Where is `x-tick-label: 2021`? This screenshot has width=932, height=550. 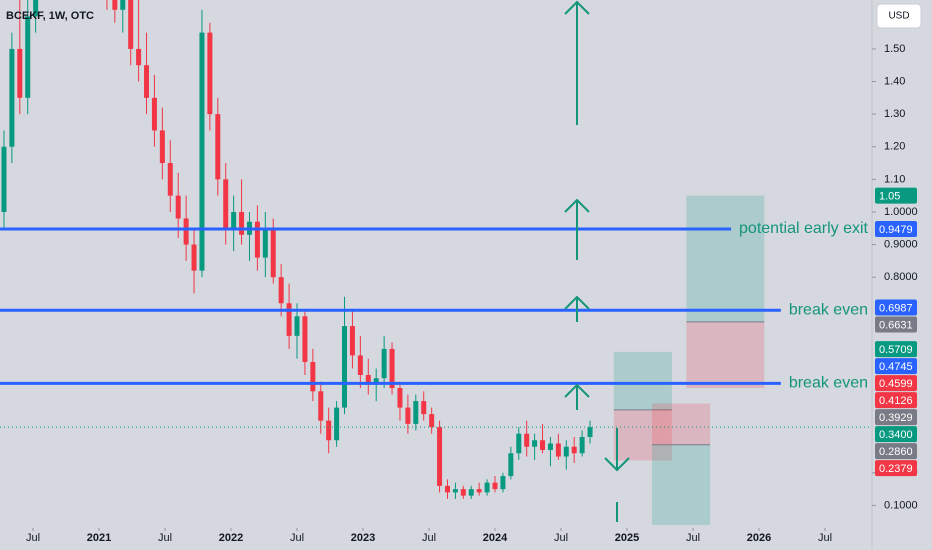
x-tick-label: 2021 is located at coordinates (99, 538).